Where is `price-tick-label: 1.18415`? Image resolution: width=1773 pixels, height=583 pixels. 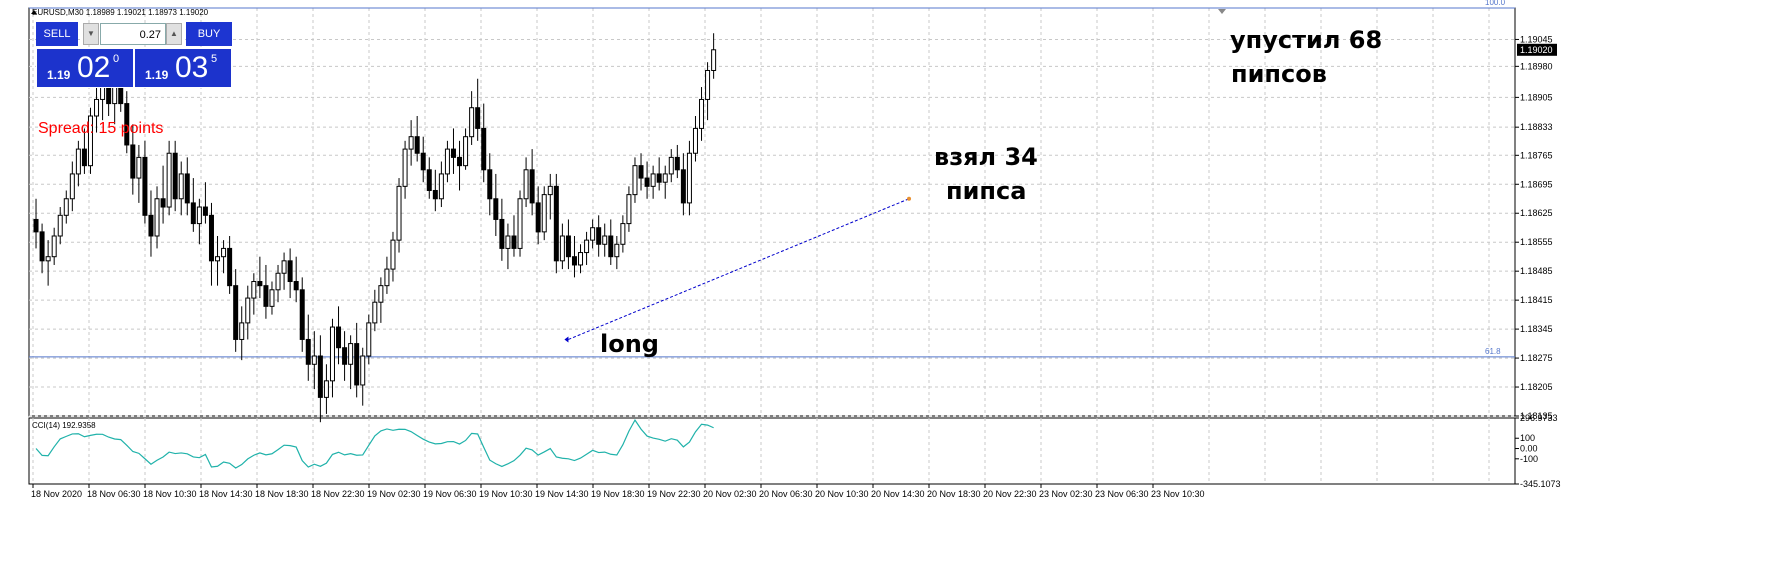
price-tick-label: 1.18415 is located at coordinates (1536, 300).